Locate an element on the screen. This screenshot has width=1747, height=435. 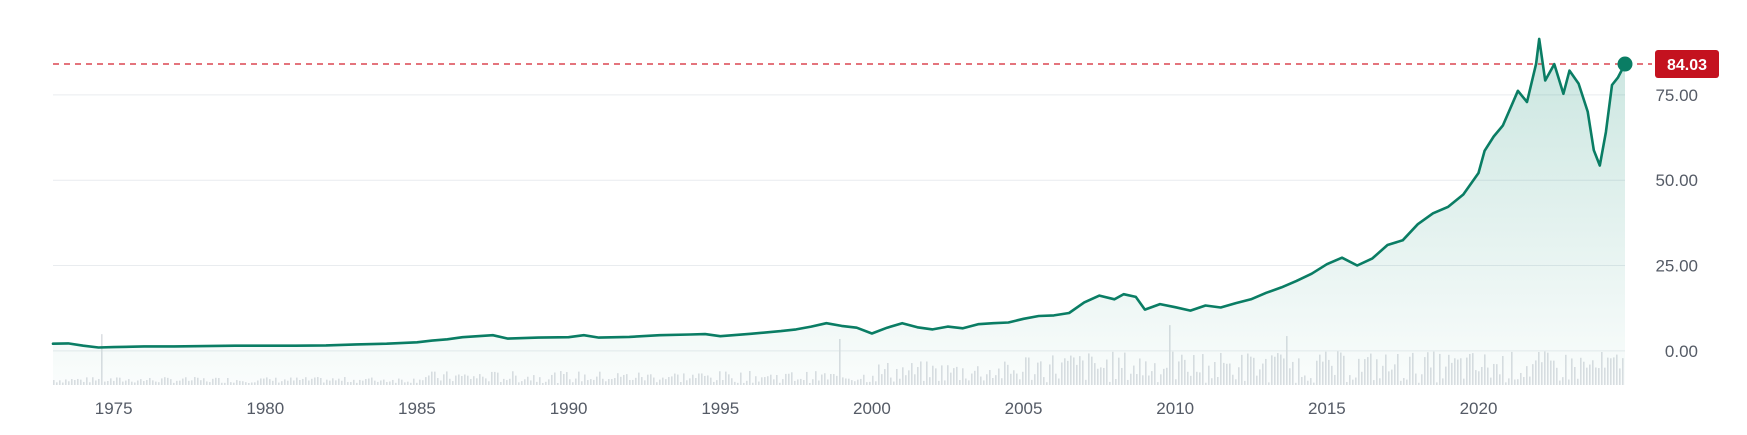
y-tick-label: 25.00 is located at coordinates (1676, 266).